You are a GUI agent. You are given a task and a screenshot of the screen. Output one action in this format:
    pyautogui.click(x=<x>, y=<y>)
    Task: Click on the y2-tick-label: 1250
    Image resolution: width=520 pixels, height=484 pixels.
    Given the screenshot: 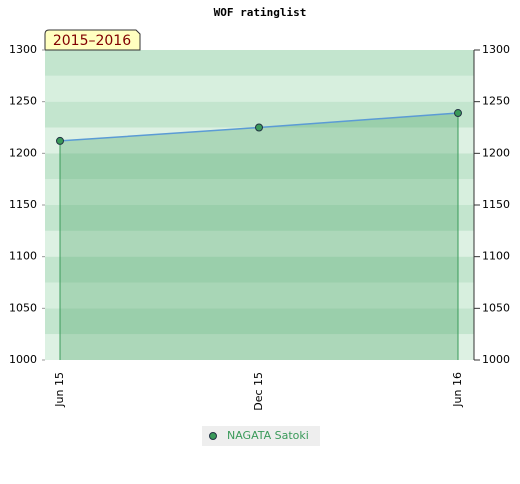 What is the action you would take?
    pyautogui.click(x=496, y=101)
    